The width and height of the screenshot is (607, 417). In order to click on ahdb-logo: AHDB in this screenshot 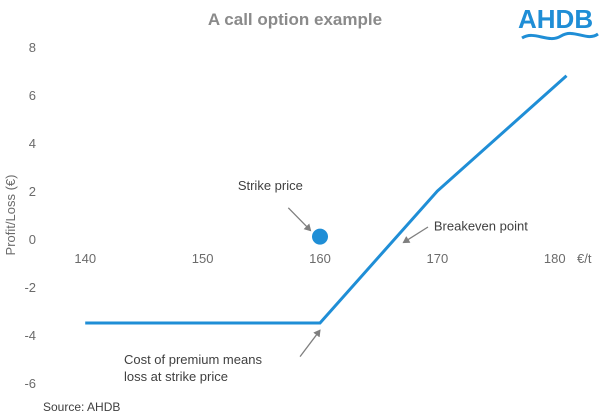, I will do `click(558, 22)`.